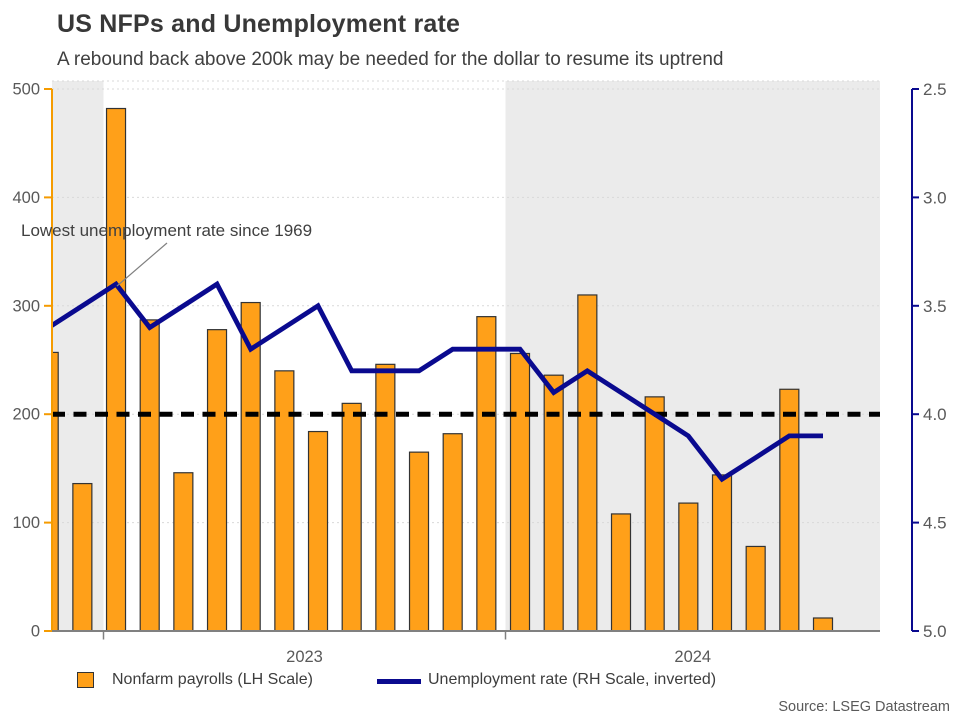 The image size is (960, 720). What do you see at coordinates (26, 306) in the screenshot?
I see `left-axis-label: 300` at bounding box center [26, 306].